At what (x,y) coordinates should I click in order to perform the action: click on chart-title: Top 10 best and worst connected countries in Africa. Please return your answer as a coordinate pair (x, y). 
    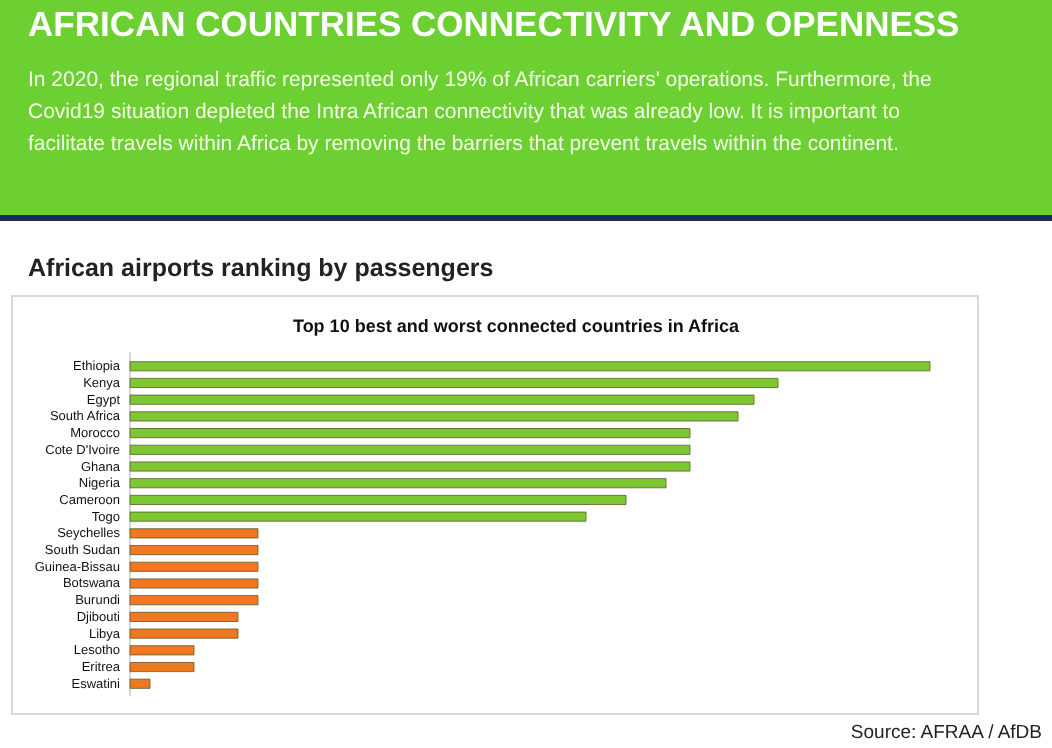
    Looking at the image, I should click on (517, 326).